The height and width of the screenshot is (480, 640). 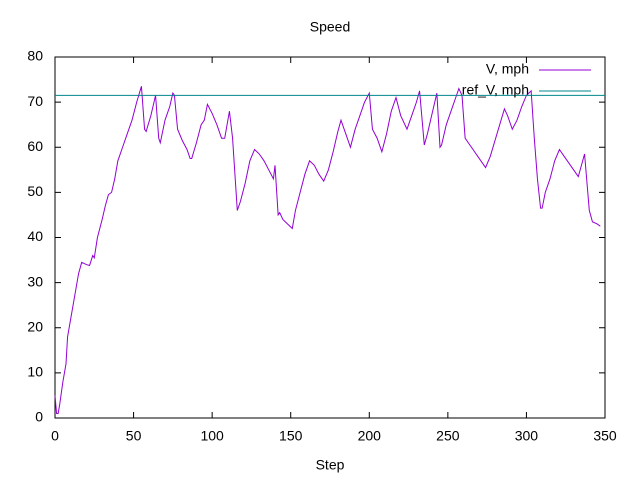 I want to click on x-tick-label: 100, so click(x=212, y=436).